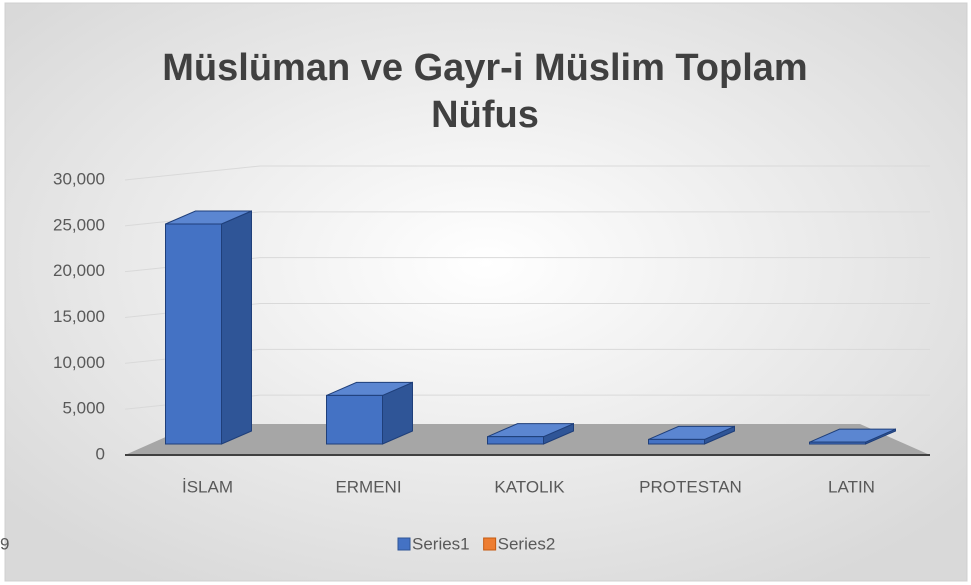 The height and width of the screenshot is (585, 971). I want to click on x-tick-label: KATOLIK, so click(529, 486).